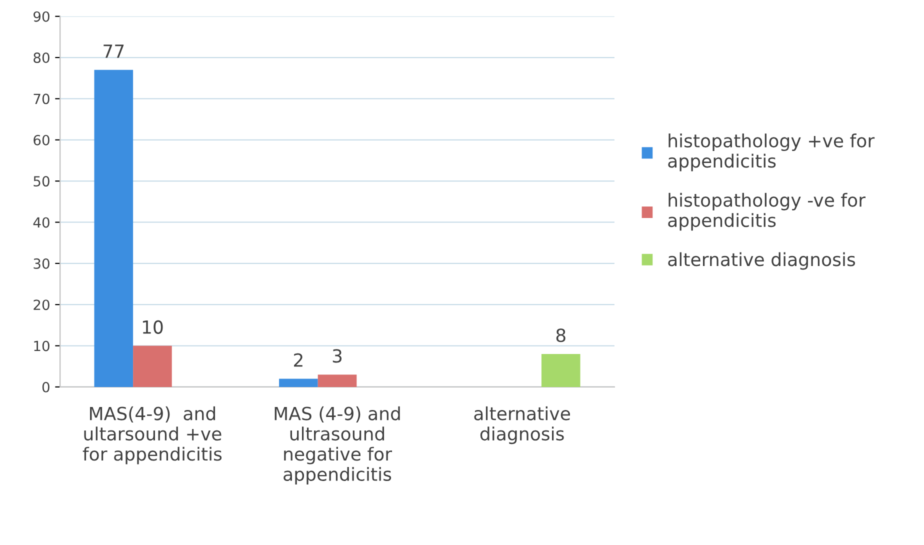 This screenshot has height=545, width=924. Describe the element at coordinates (42, 305) in the screenshot. I see `y-tick-label: 20` at that location.